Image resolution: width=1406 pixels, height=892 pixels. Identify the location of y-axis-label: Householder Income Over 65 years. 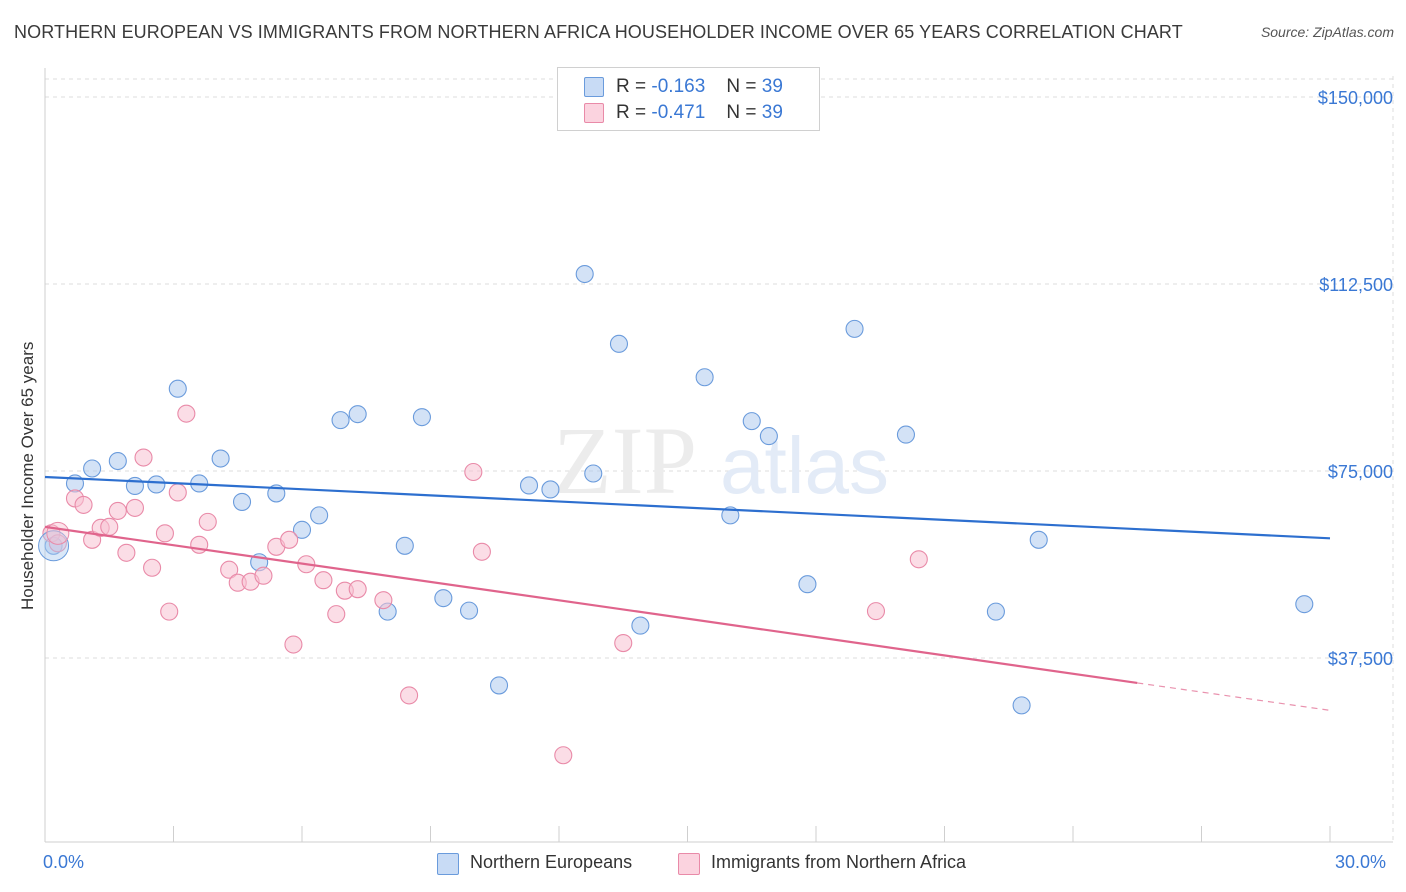
(27, 475).